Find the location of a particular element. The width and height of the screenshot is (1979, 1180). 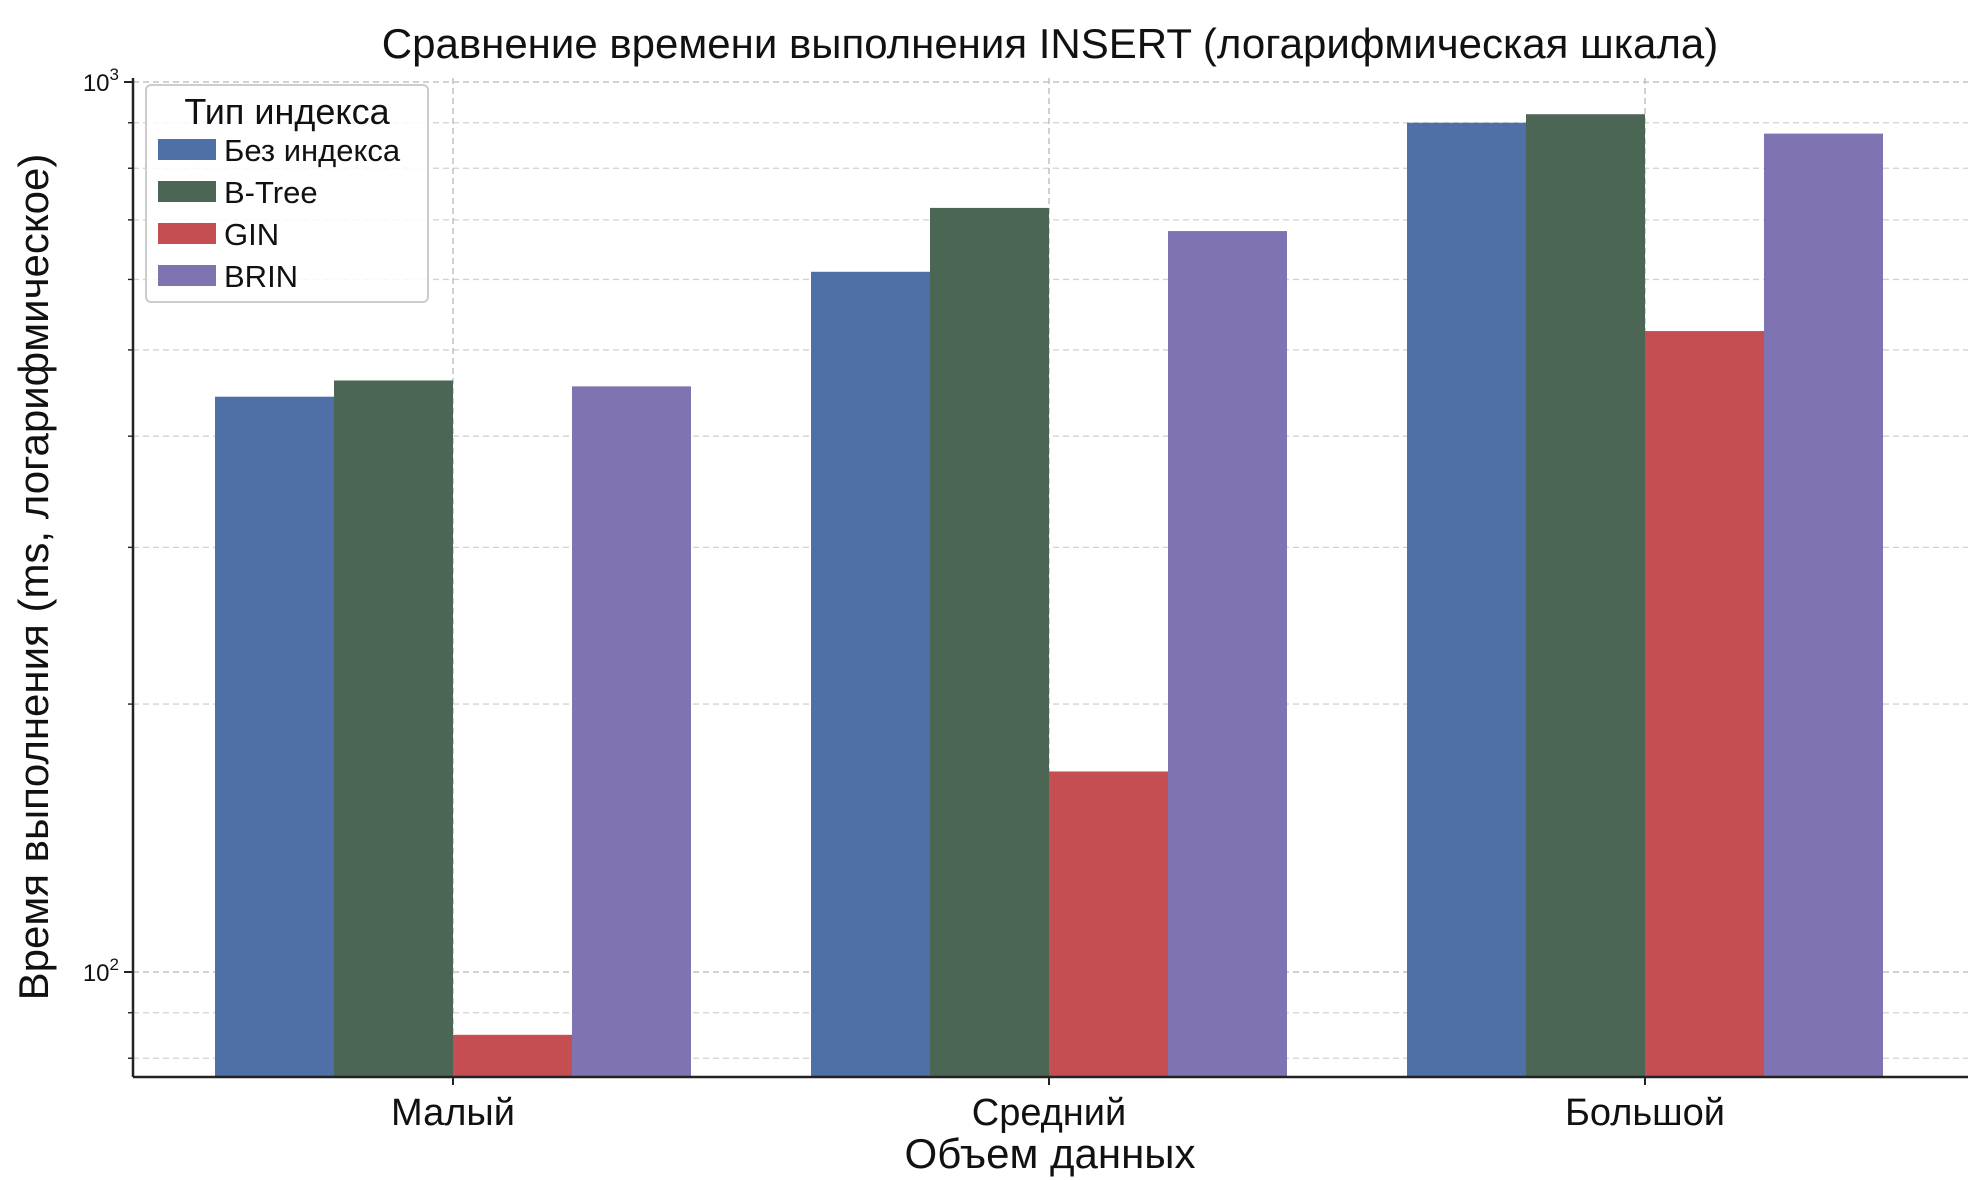

x-tick-label: Большой is located at coordinates (1645, 1113).